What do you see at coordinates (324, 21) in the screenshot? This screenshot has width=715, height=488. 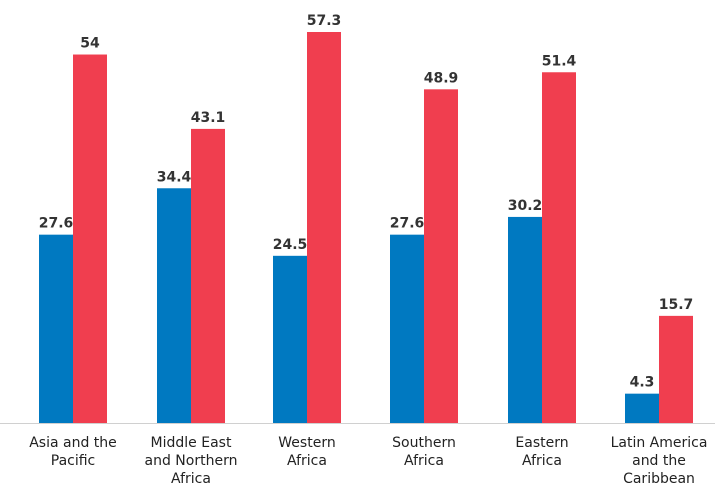 I see `value-label-series2-cat3: 57.3` at bounding box center [324, 21].